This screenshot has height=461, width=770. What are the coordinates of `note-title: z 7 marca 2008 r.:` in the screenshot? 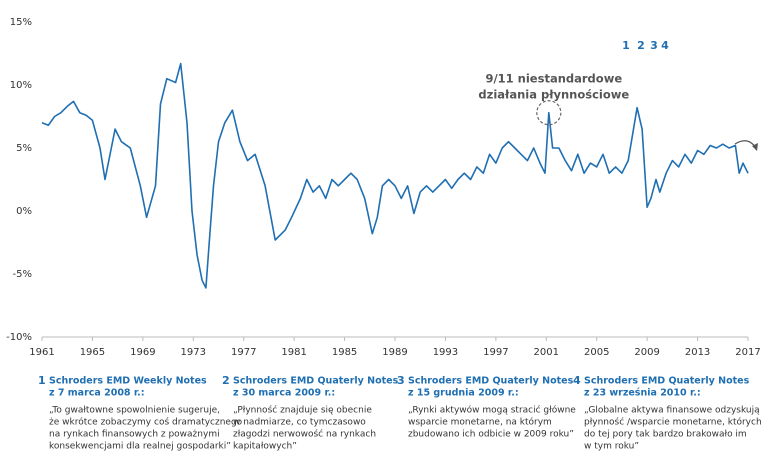 It's located at (97, 393).